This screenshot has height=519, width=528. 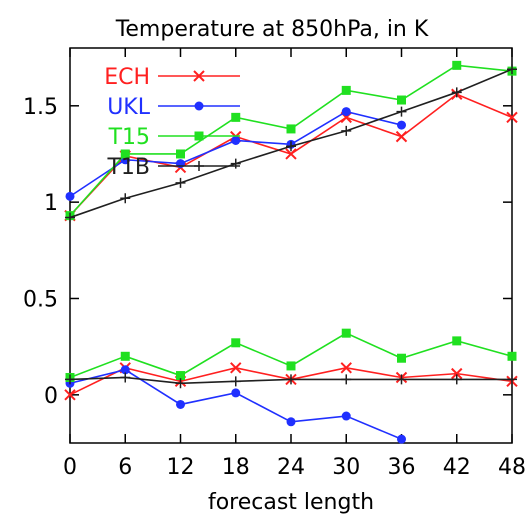 What do you see at coordinates (127, 77) in the screenshot?
I see `legend-label: ECH` at bounding box center [127, 77].